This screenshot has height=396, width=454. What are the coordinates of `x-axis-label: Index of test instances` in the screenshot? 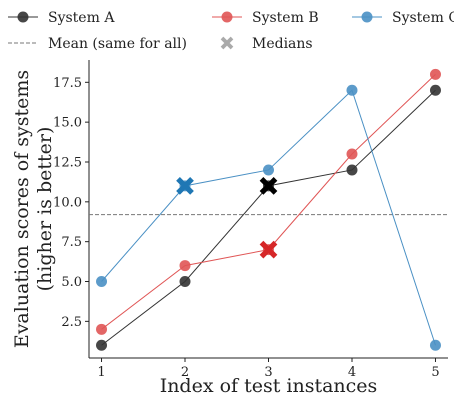 It's located at (269, 385).